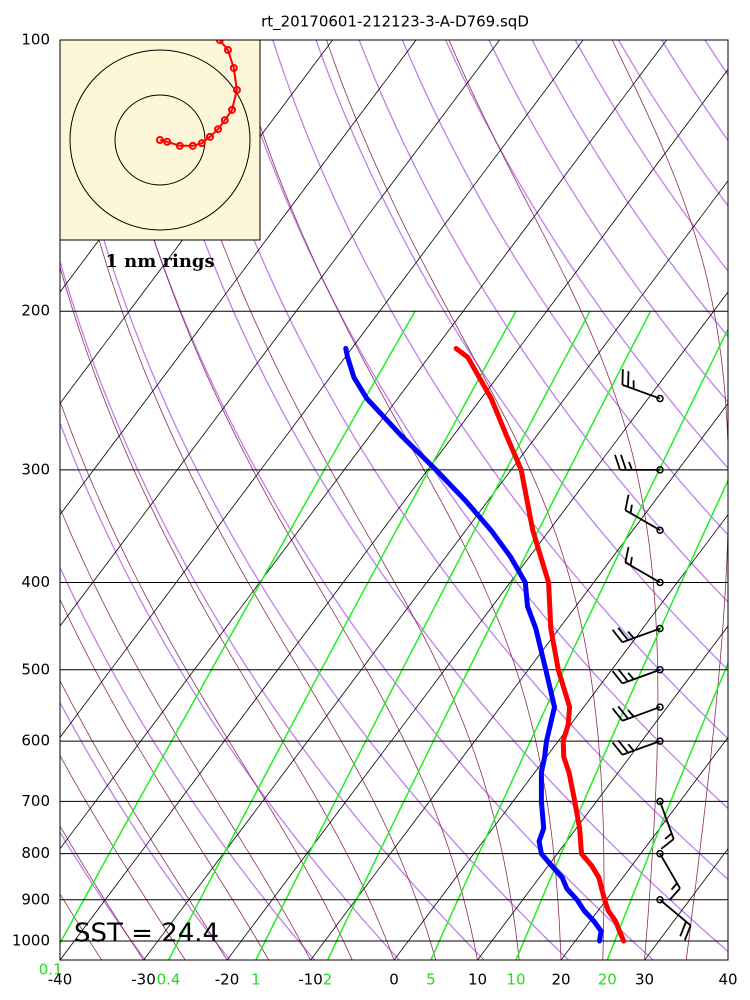  What do you see at coordinates (35, 899) in the screenshot?
I see `y-tick-label: 900` at bounding box center [35, 899].